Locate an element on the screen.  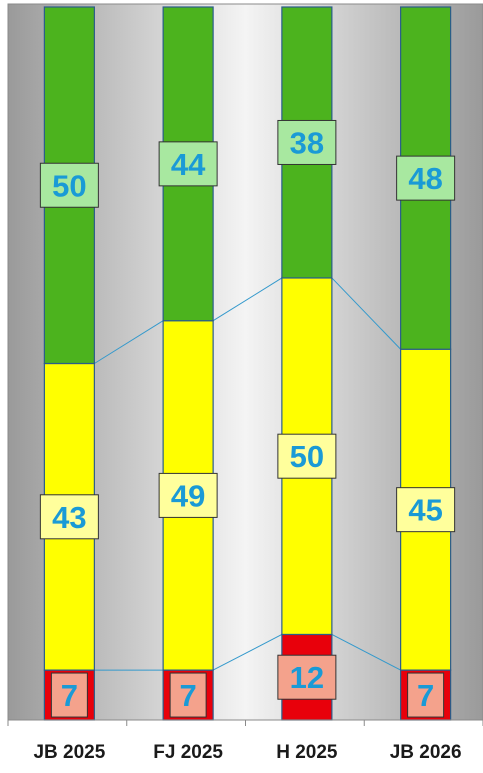
value-label-3-2: 50 is located at coordinates (307, 456).